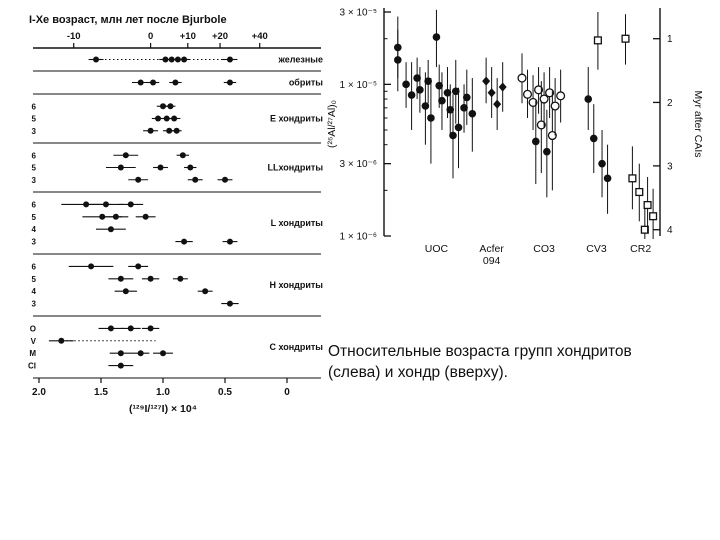 This screenshot has height=540, width=720. What do you see at coordinates (670, 39) in the screenshot?
I see `almg-right-tick-label: 1` at bounding box center [670, 39].